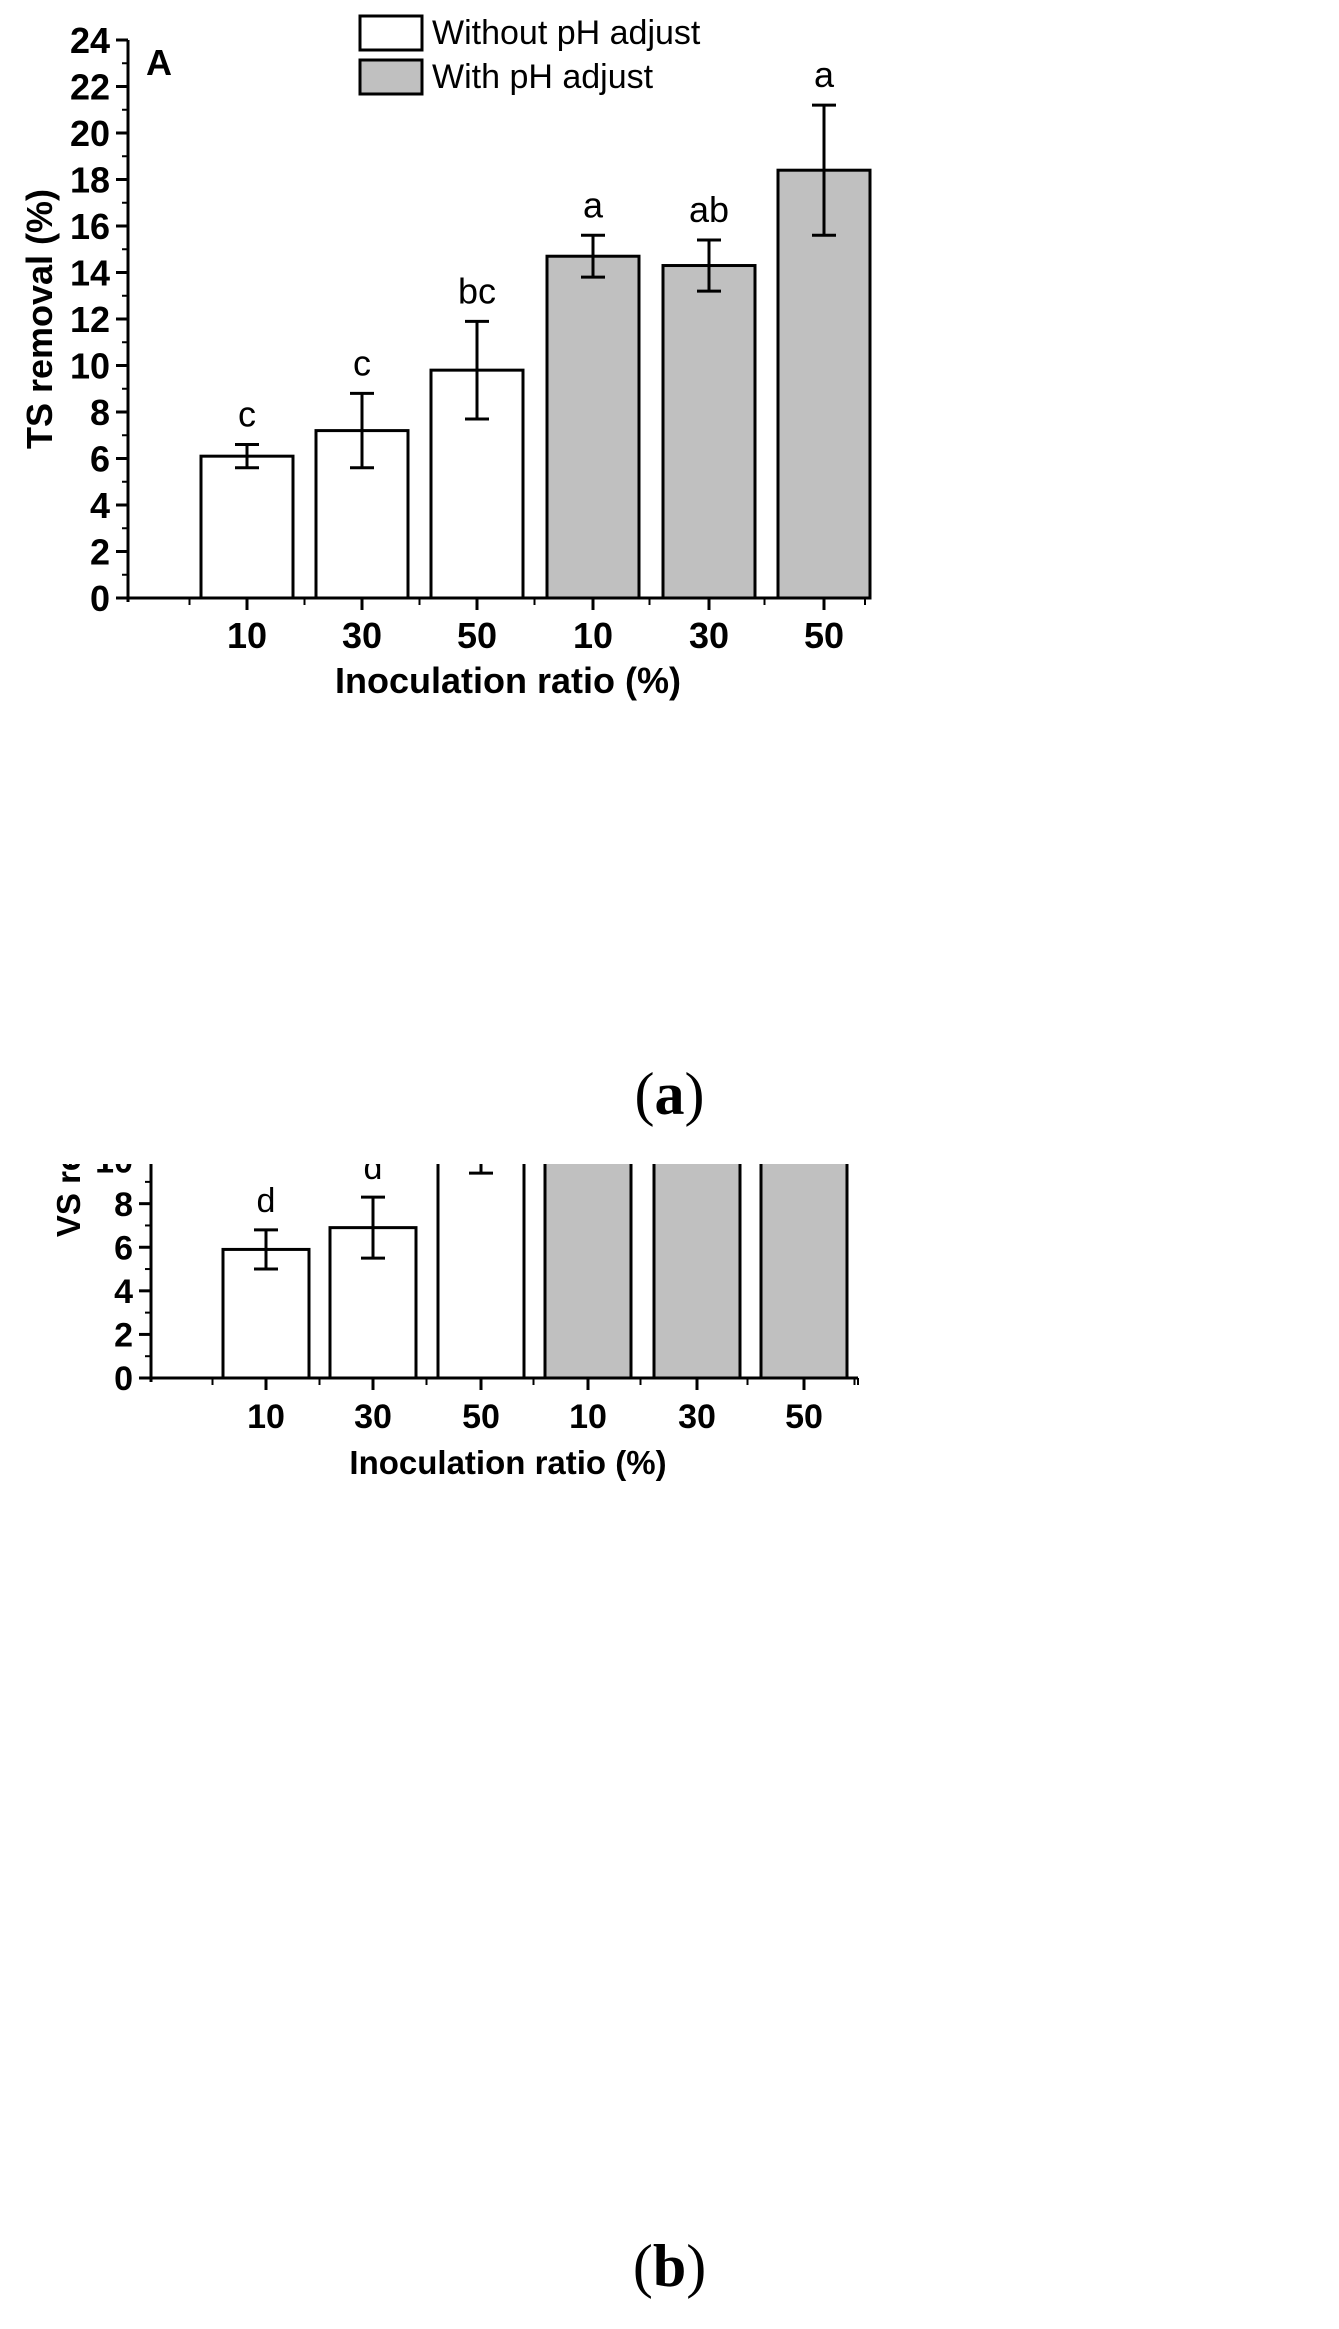 The height and width of the screenshot is (2329, 1339). Describe the element at coordinates (68, 1200) in the screenshot. I see `y-axis-title: VS removal (%)` at that location.